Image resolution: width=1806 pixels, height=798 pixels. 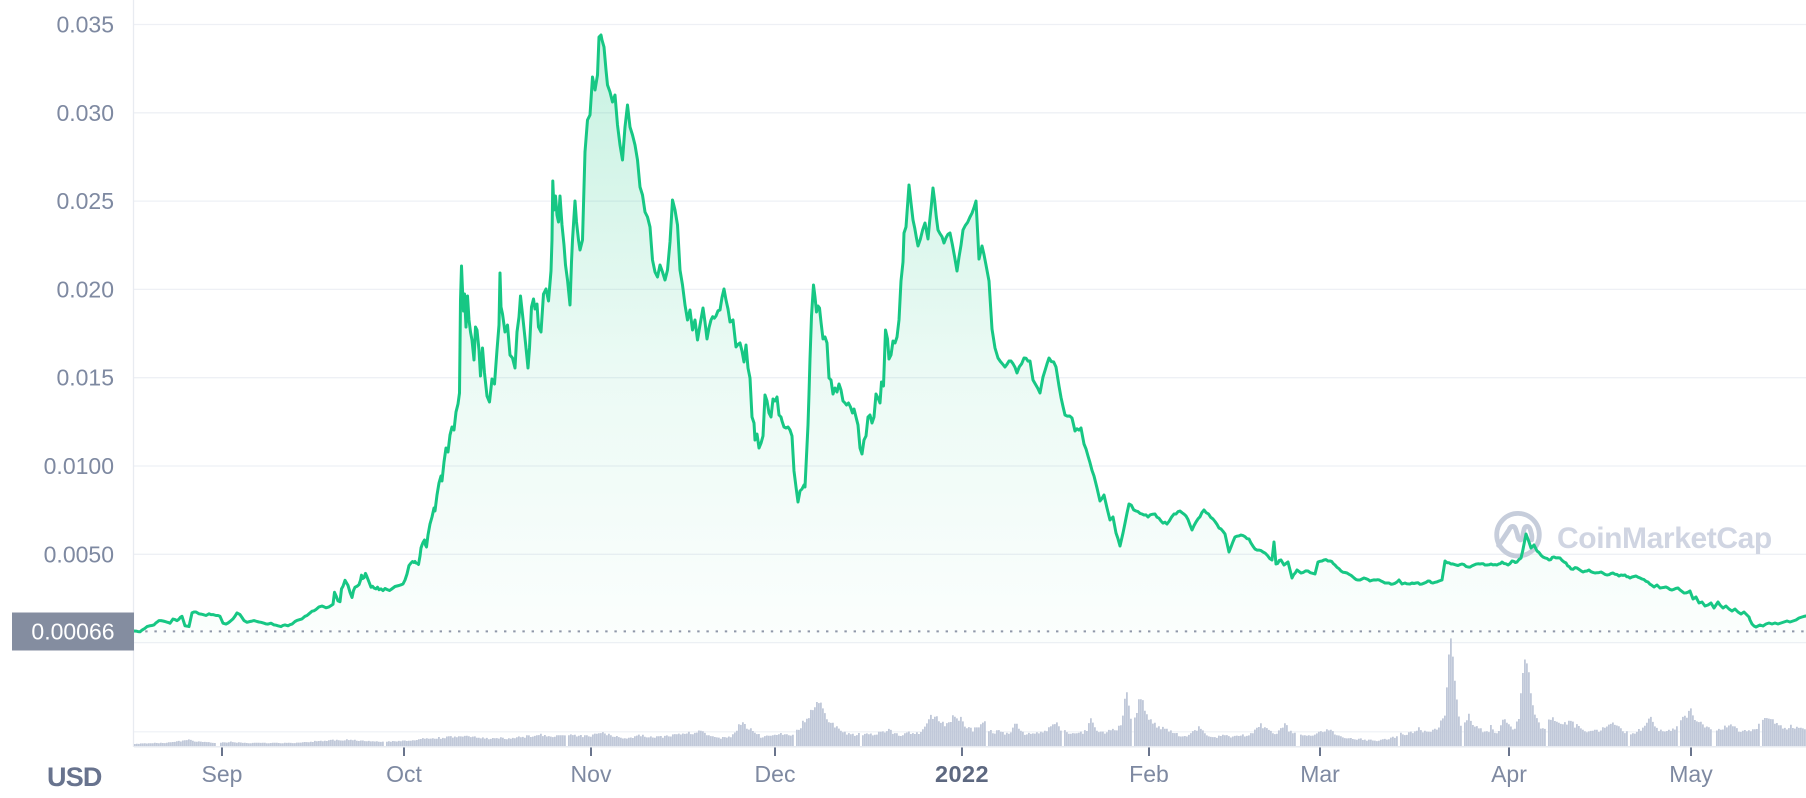 I want to click on svg-text: 0.00066, so click(x=72, y=632).